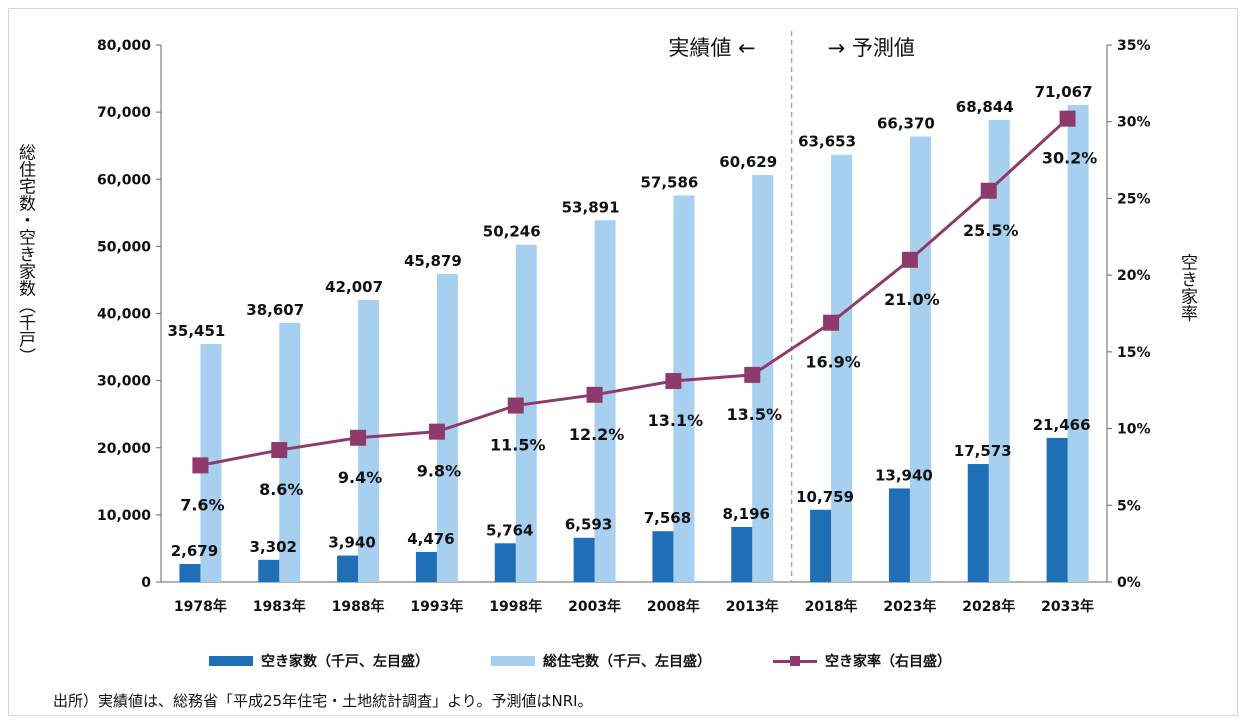 This screenshot has height=725, width=1246. What do you see at coordinates (231, 661) in the screenshot?
I see `legend-vacant-swatch` at bounding box center [231, 661].